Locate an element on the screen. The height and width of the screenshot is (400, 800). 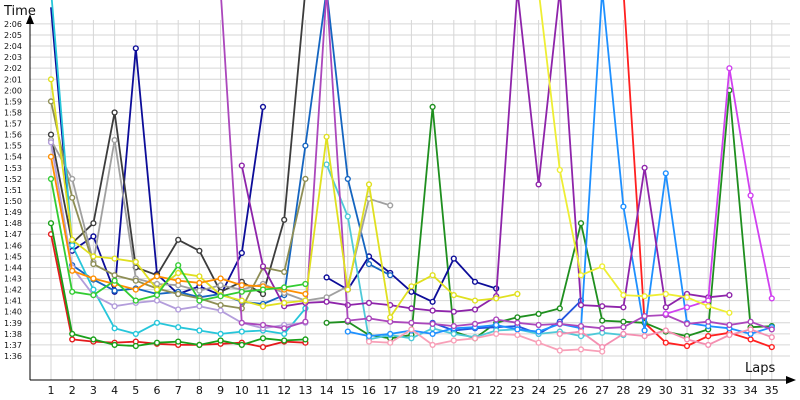
x-tick-label: 9 is located at coordinates (220, 390).